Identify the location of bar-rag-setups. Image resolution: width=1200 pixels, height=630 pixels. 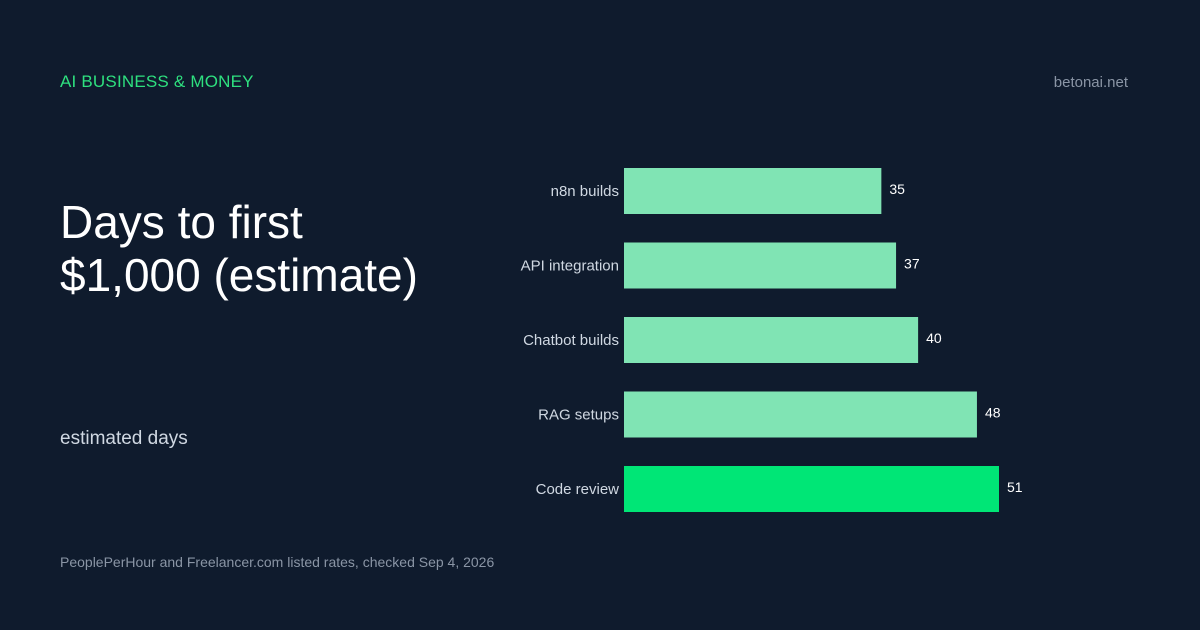
(800, 414).